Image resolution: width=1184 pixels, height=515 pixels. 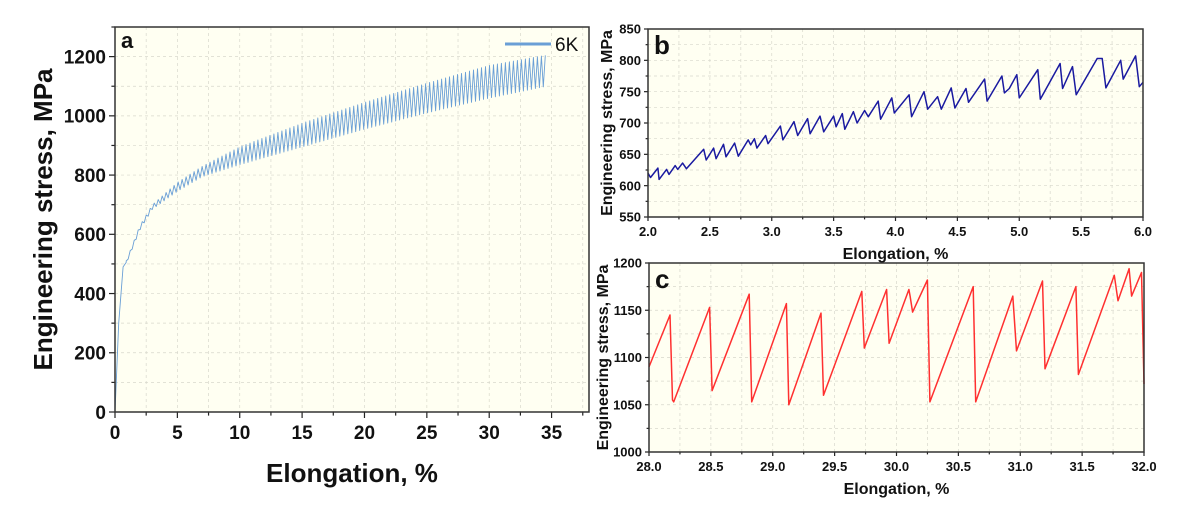 What do you see at coordinates (90, 354) in the screenshot?
I see `y-tick-label: 200` at bounding box center [90, 354].